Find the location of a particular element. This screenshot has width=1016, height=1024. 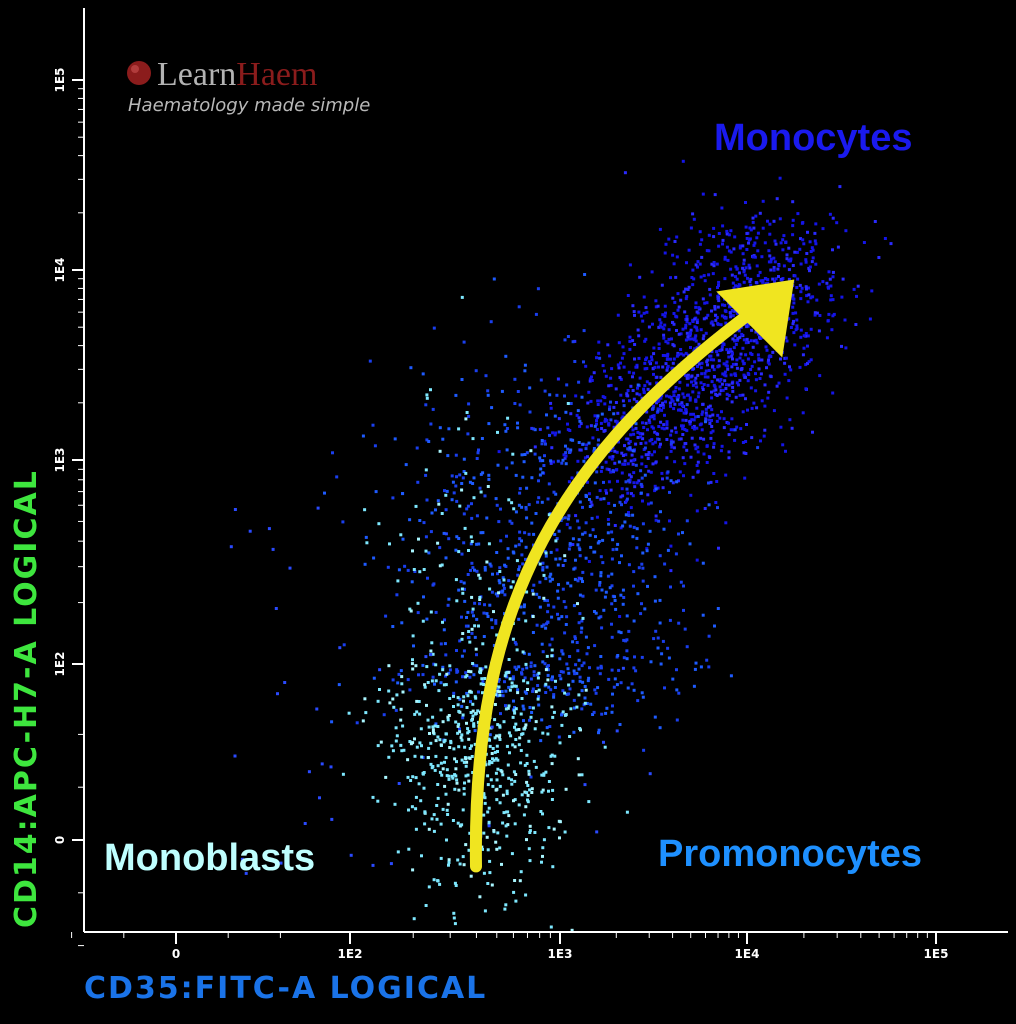

outlier-event-point is located at coordinates (426, 657).